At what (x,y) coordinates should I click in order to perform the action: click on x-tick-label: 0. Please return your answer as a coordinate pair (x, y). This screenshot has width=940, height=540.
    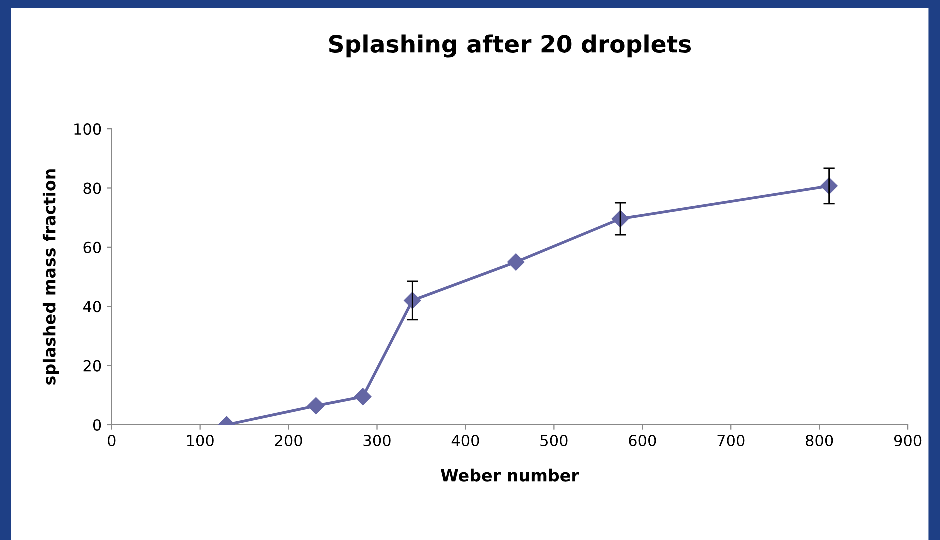
    Looking at the image, I should click on (112, 440).